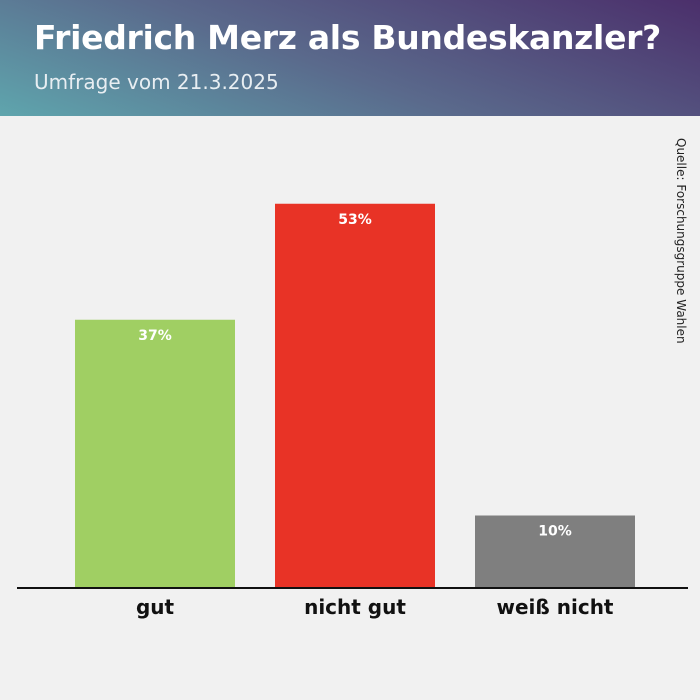  I want to click on chart-title: Friedrich Merz als Bundeskanzler?, so click(347, 37).